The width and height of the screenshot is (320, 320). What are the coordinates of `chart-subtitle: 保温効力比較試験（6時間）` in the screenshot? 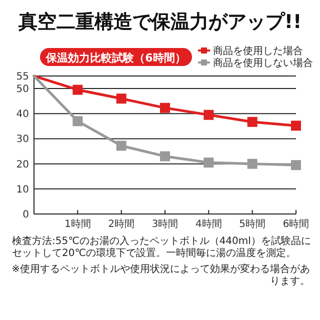 It's located at (115, 58).